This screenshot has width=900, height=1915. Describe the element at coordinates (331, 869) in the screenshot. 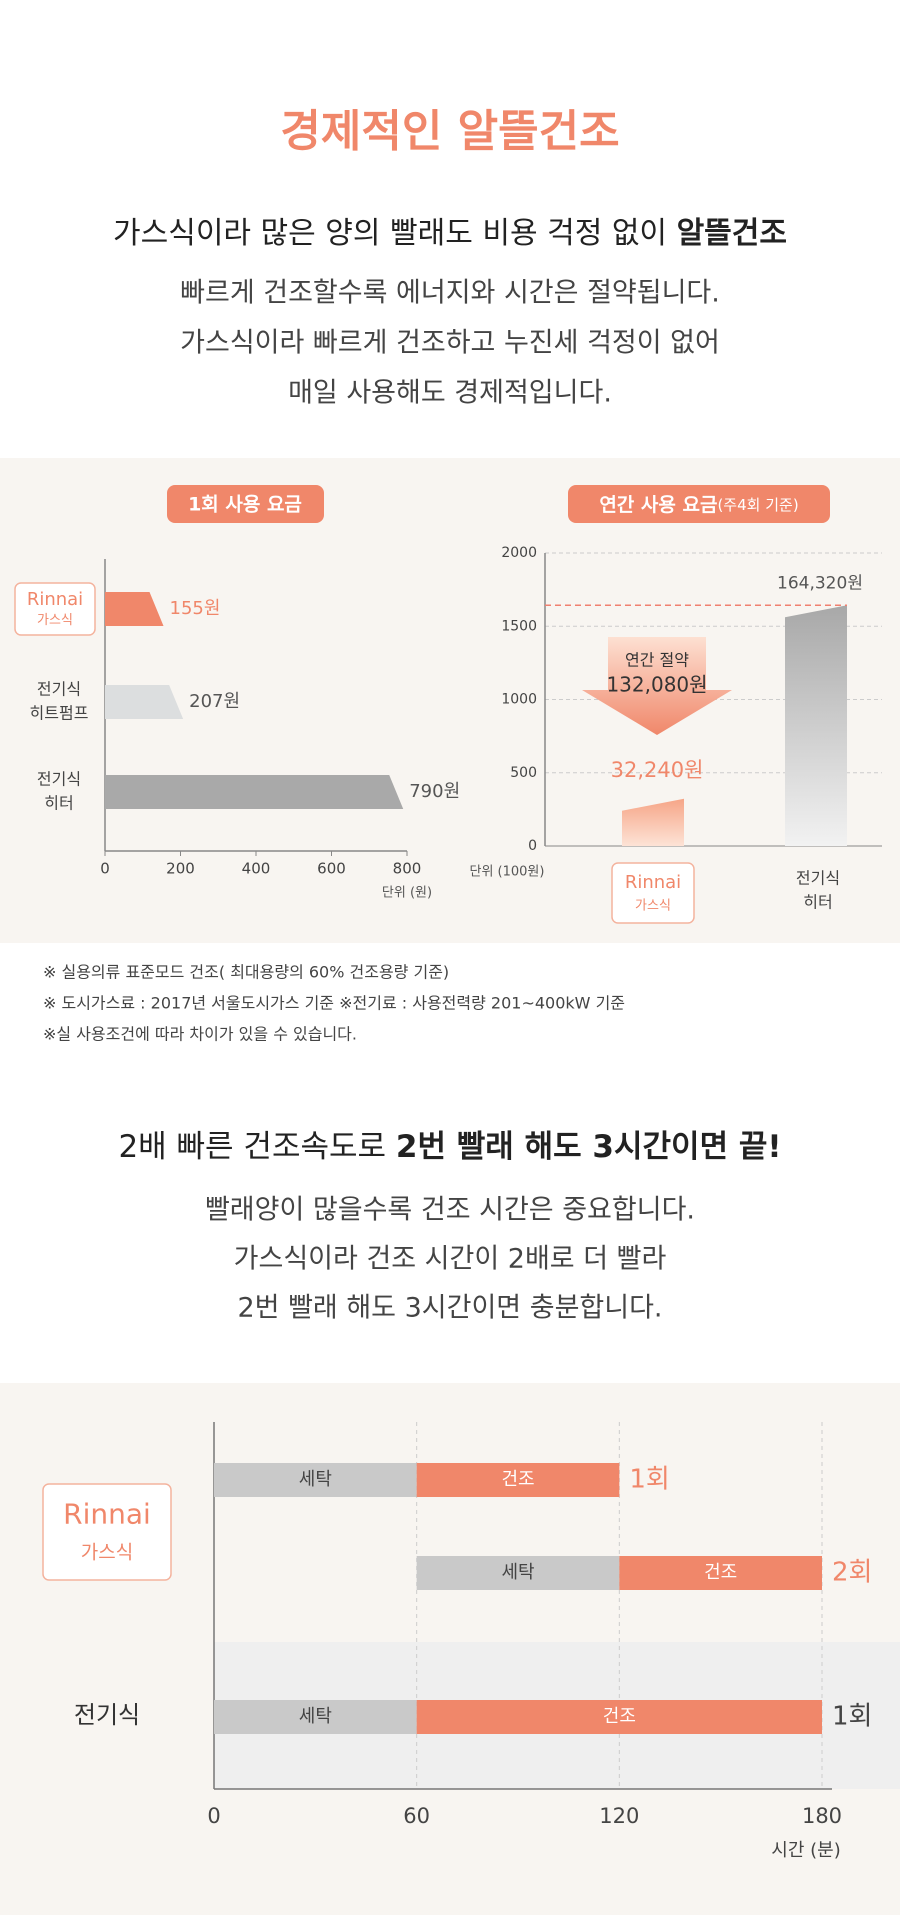

I see `x-tick-label: 600` at that location.